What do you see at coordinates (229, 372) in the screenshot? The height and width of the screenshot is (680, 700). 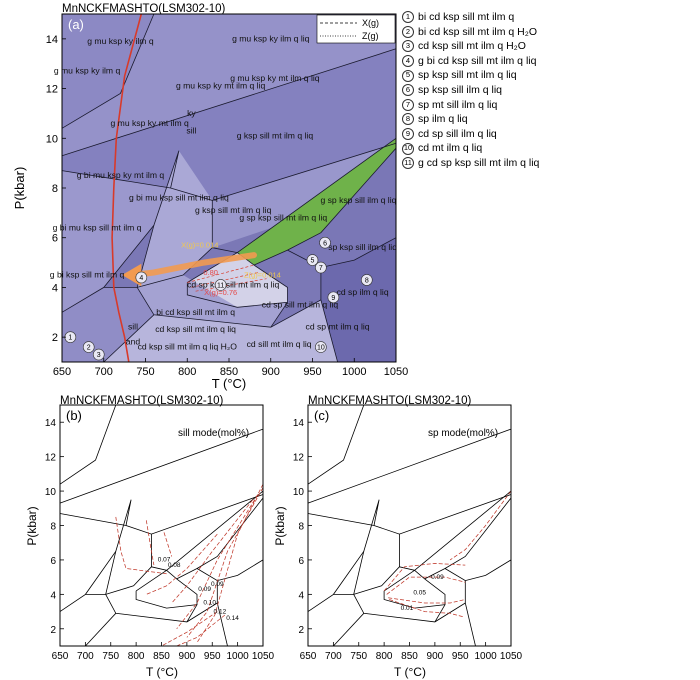 I see `a-xtick-label: 850` at bounding box center [229, 372].